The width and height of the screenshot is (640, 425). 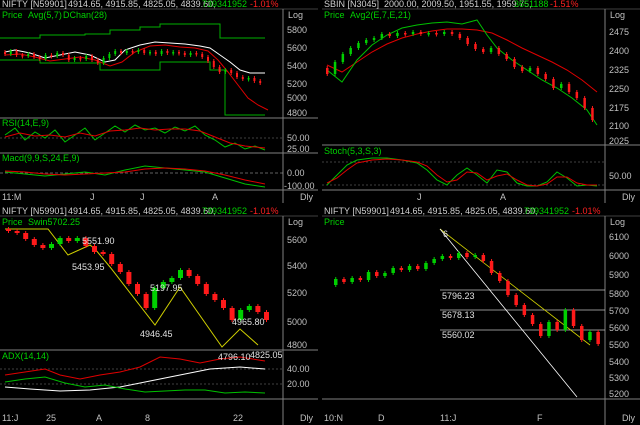 What do you see at coordinates (54, 222) in the screenshot?
I see `indicator-swing-label: Swin5702.25` at bounding box center [54, 222].